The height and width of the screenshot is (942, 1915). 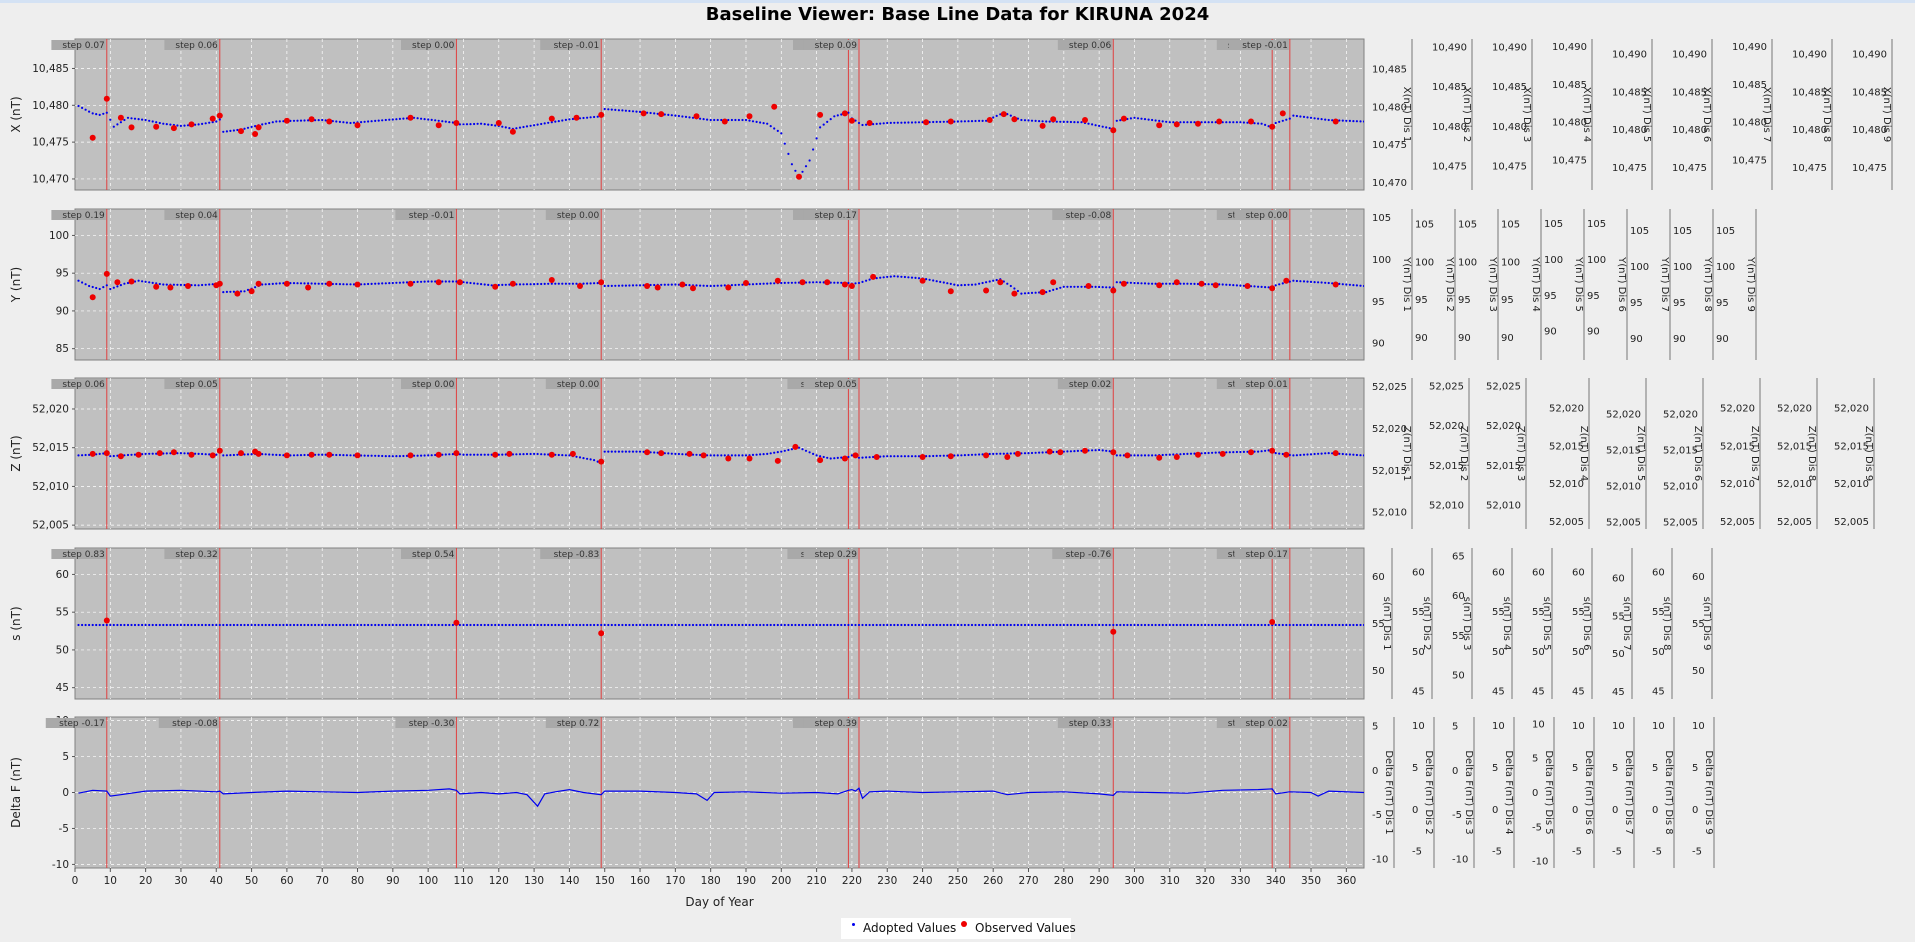 What do you see at coordinates (1826, 115) in the screenshot?
I see `x-side-axis-label: X(nT) Dis 8` at bounding box center [1826, 115].